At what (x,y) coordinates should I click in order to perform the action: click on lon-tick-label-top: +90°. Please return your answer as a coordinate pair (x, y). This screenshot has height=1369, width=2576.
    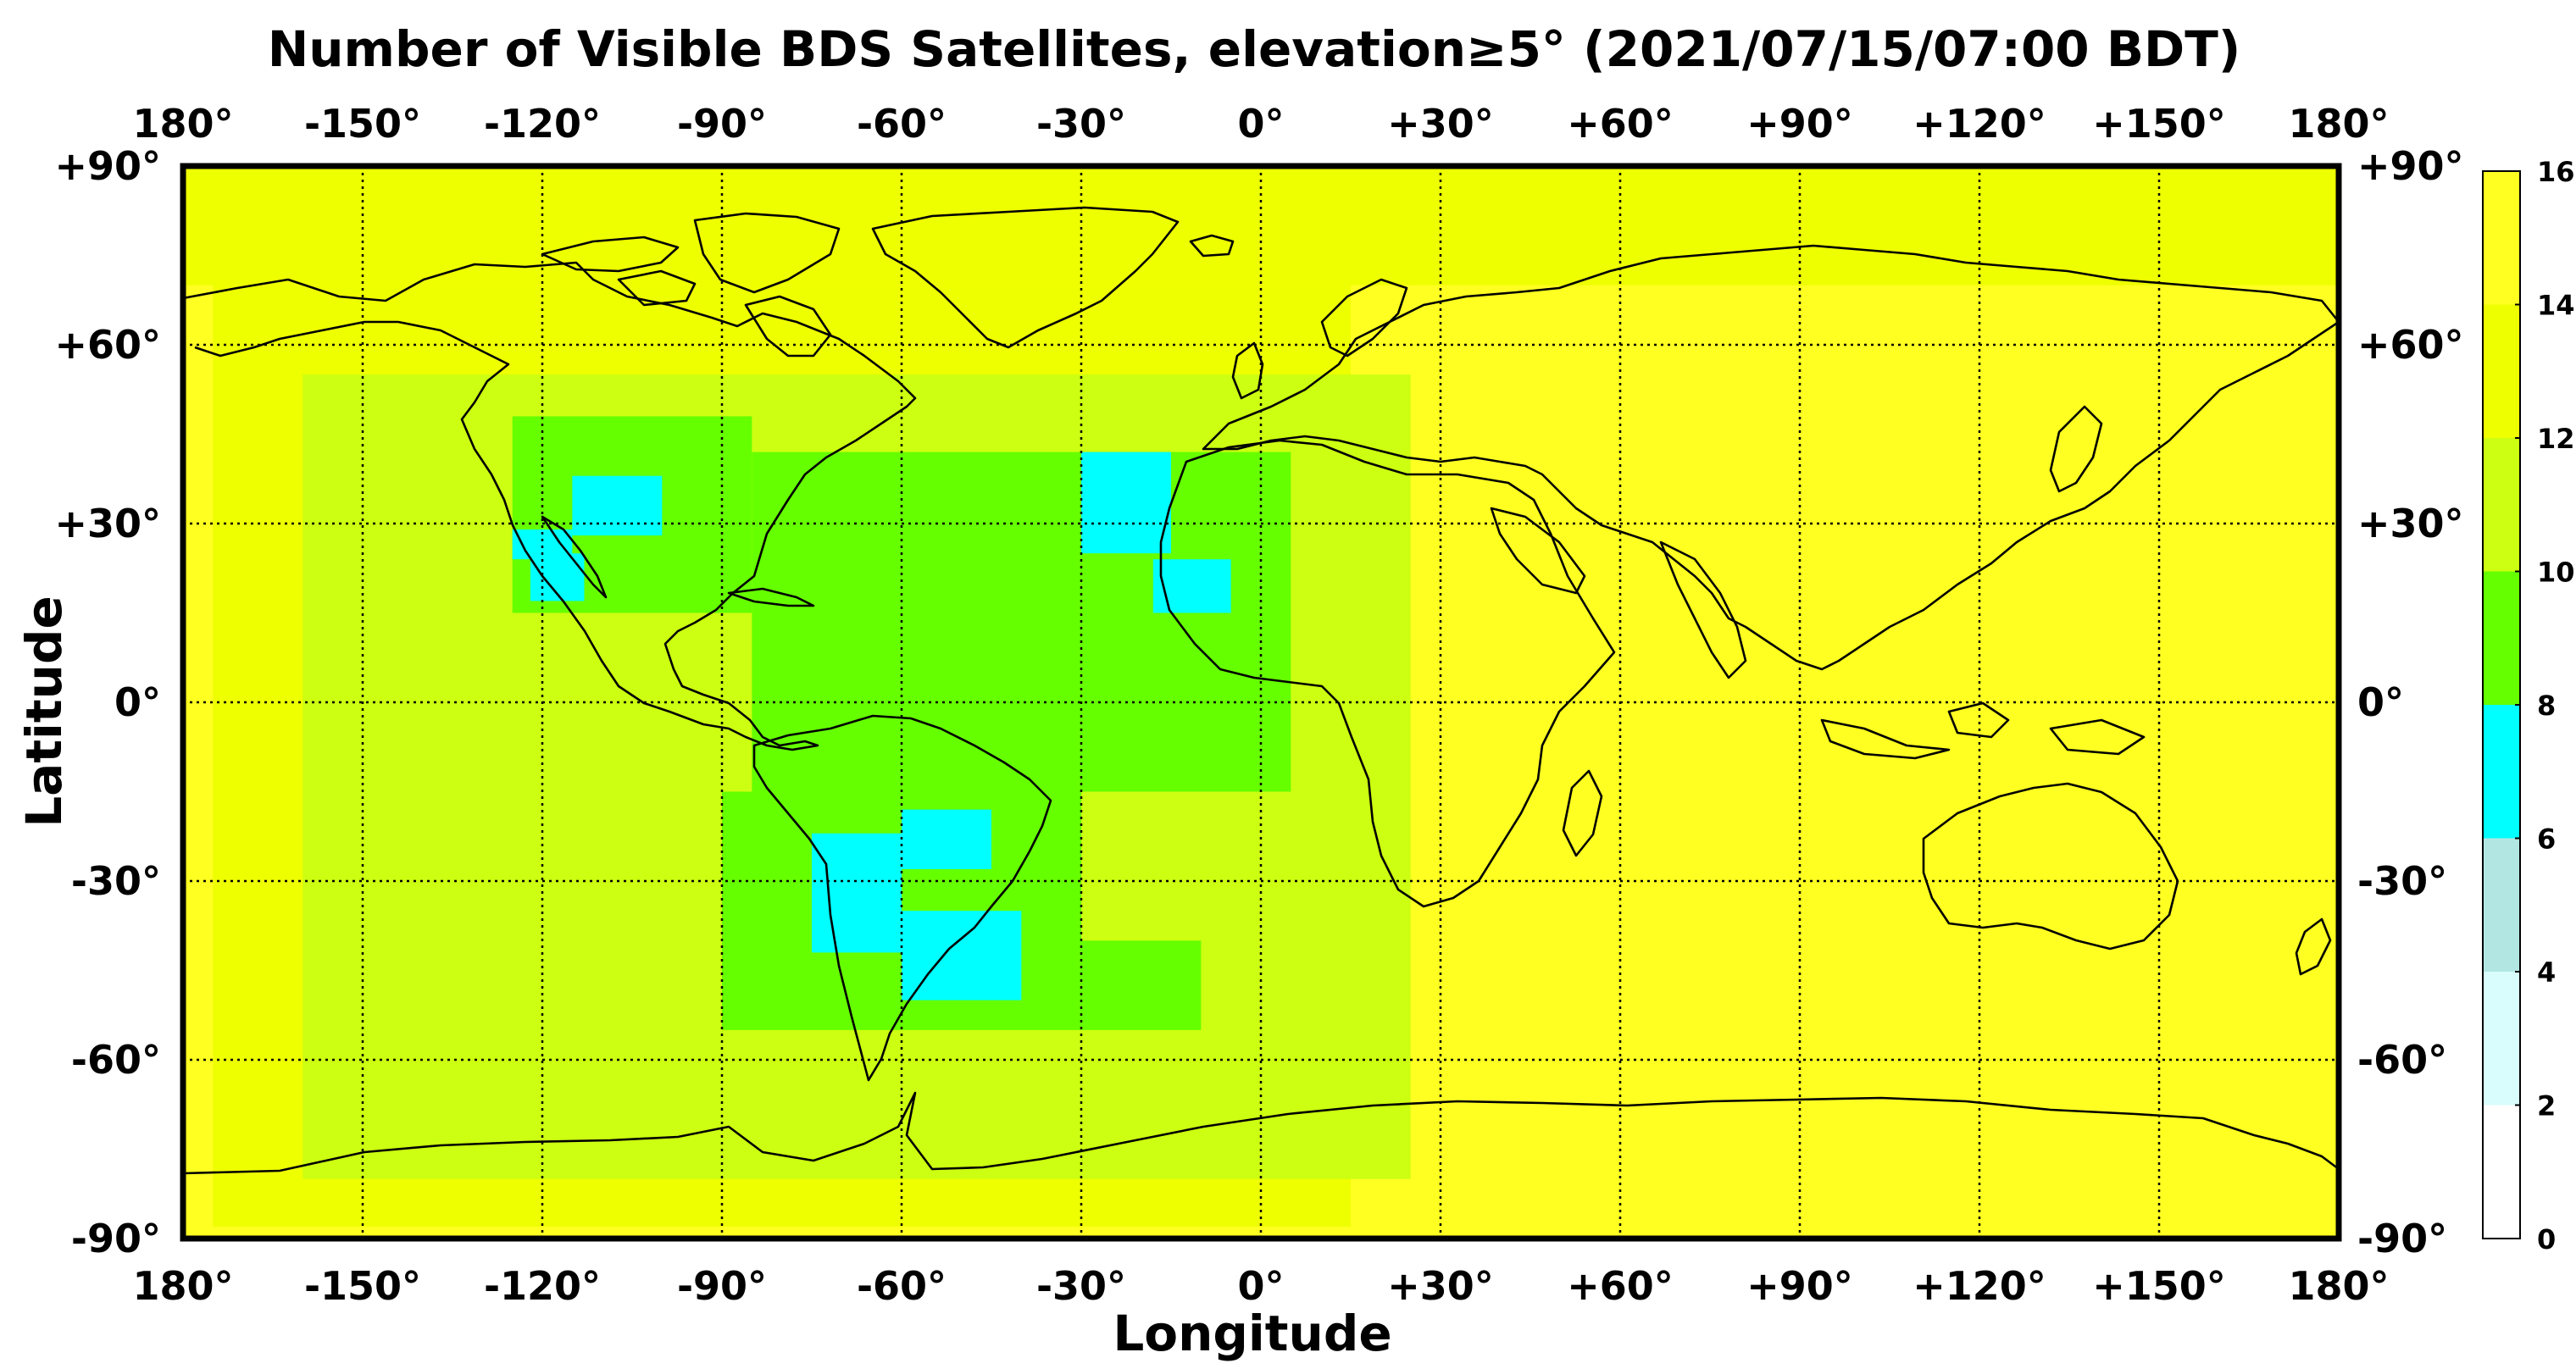
    Looking at the image, I should click on (1799, 124).